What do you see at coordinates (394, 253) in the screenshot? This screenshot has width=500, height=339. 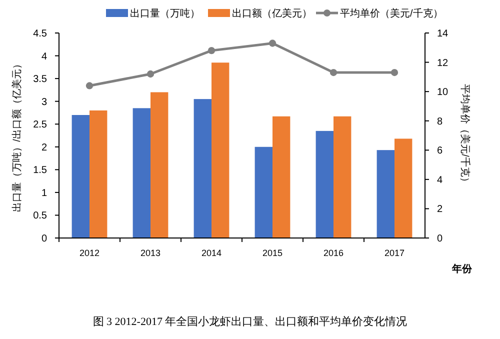 I see `x-tick-label: 2017` at bounding box center [394, 253].